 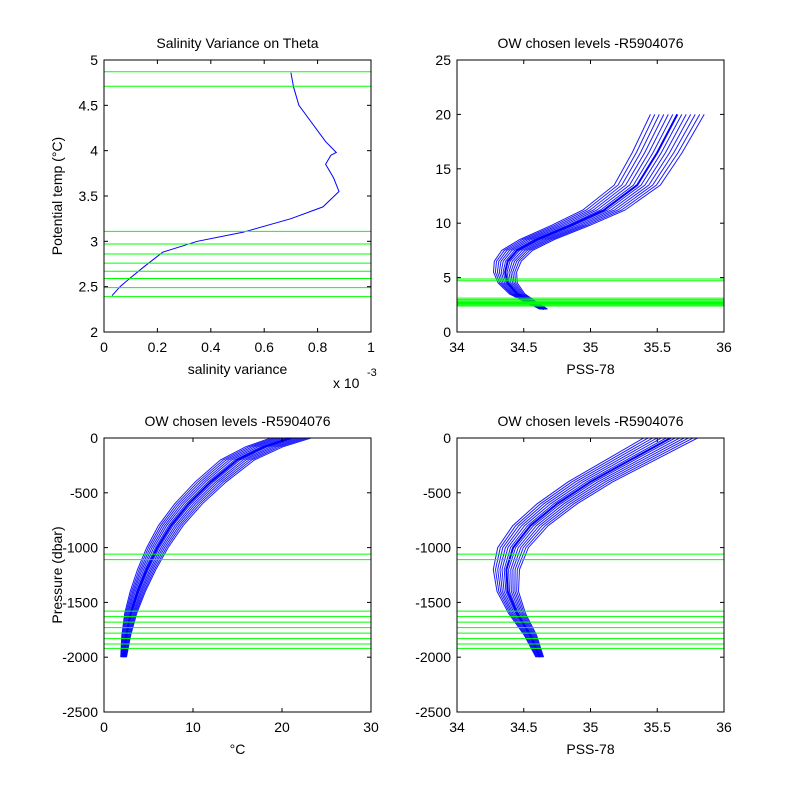 What do you see at coordinates (238, 369) in the screenshot?
I see `x-axis-label: salinity variance` at bounding box center [238, 369].